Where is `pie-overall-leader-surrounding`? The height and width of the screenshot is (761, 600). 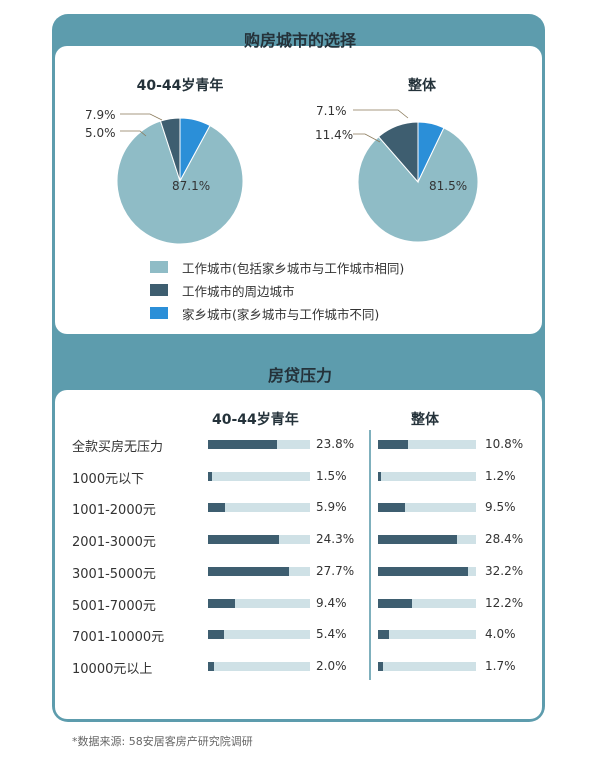
pie-overall-leader-surrounding is located at coordinates (367, 138).